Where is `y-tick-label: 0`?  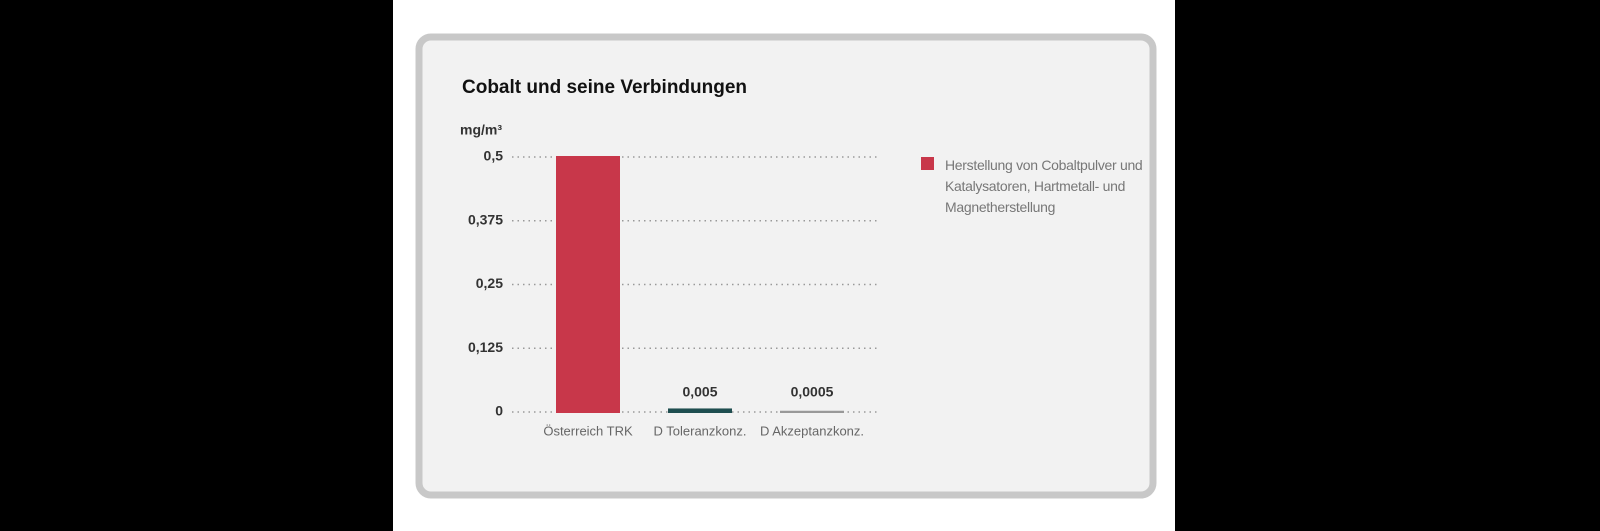 y-tick-label: 0 is located at coordinates (499, 411).